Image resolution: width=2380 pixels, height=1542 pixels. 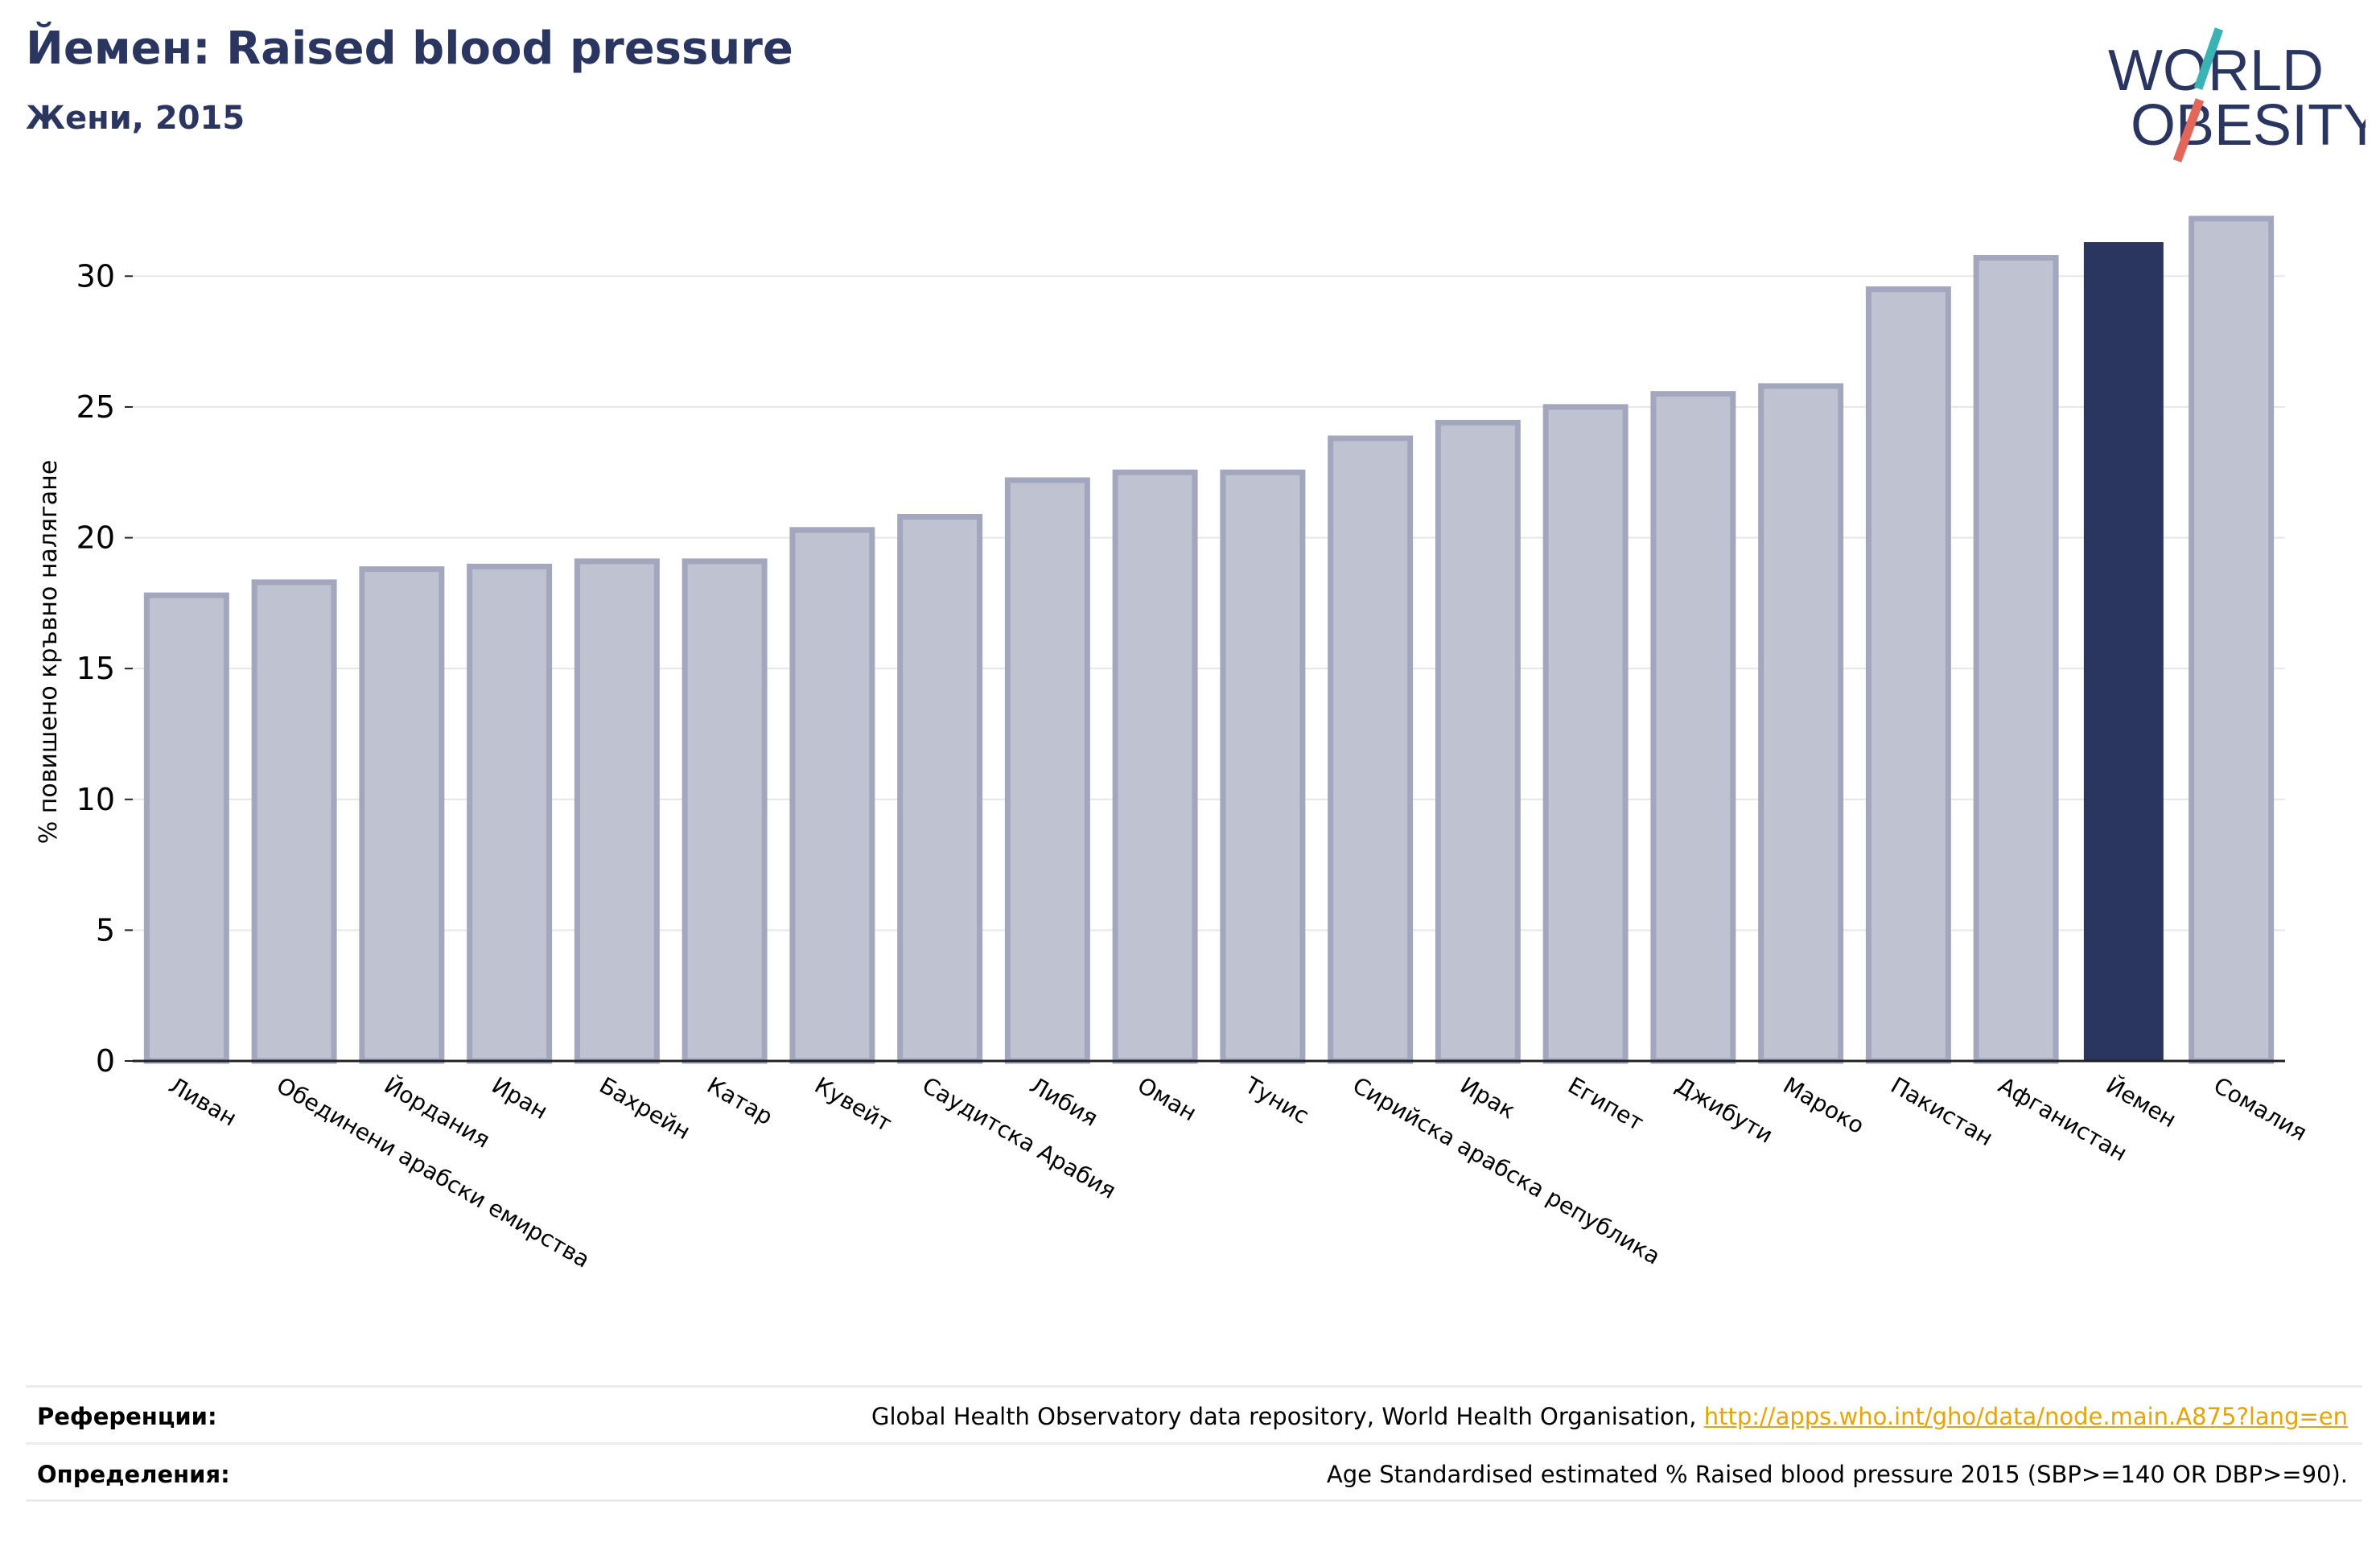 I want to click on y-tick-label-6: 30, so click(x=96, y=276).